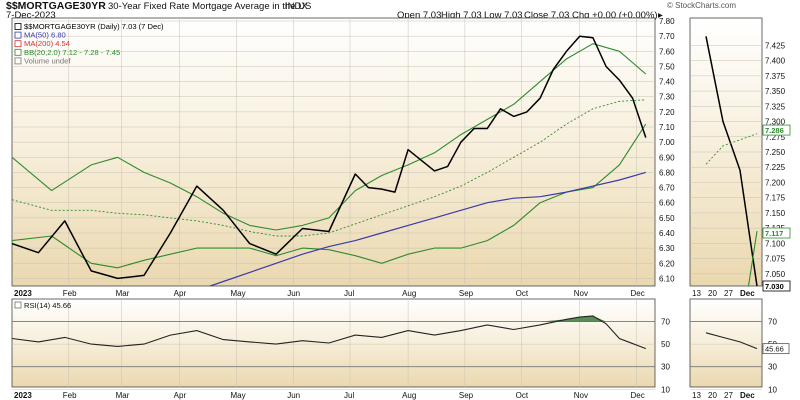 Image resolution: width=800 pixels, height=400 pixels. Describe the element at coordinates (774, 130) in the screenshot. I see `price-flag-label: 7.286` at that location.